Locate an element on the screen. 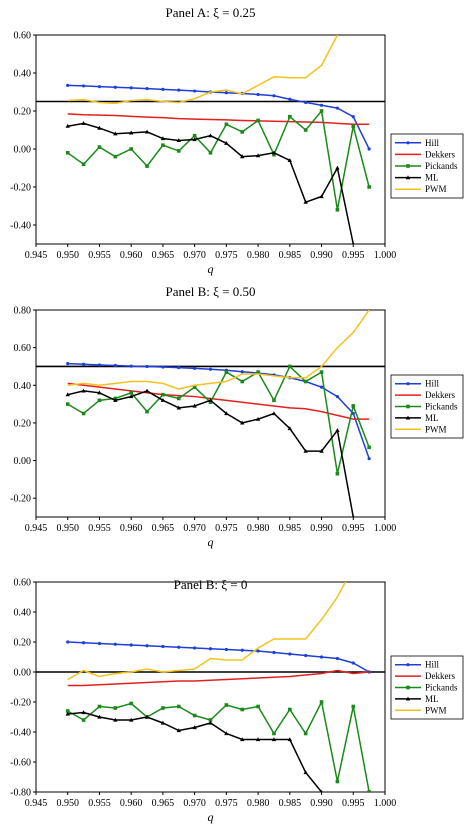  x-tick-label: 0.955 is located at coordinates (99, 803).